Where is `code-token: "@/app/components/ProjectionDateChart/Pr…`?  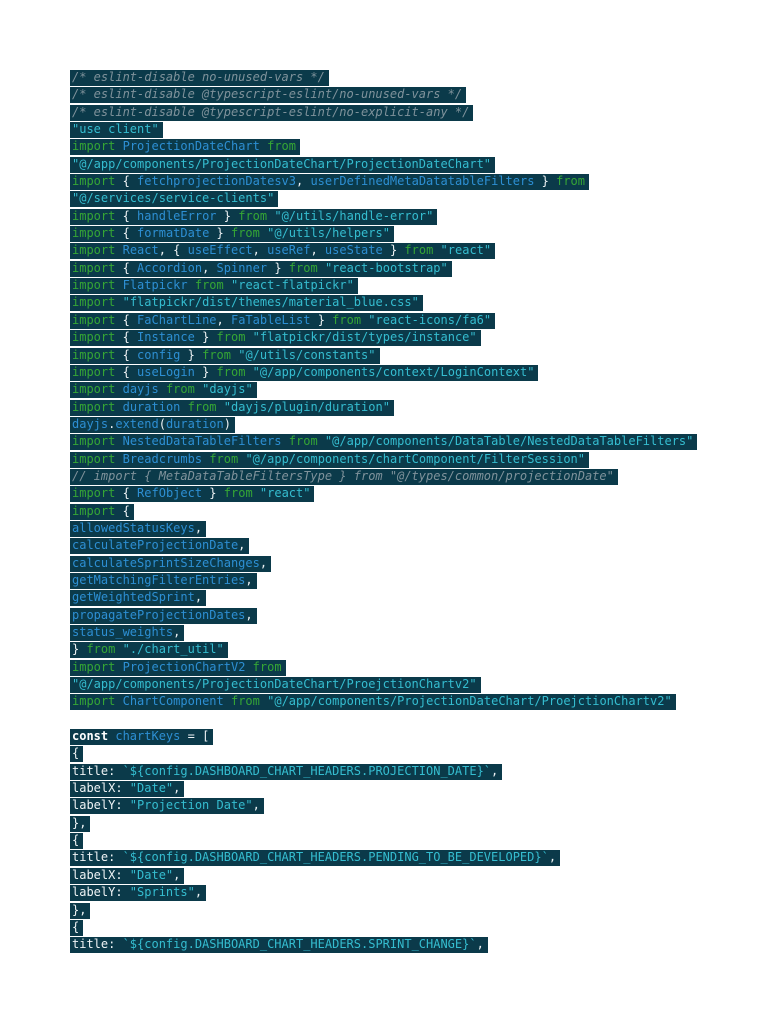
code-token: "@/app/components/ProjectionDateChart/Pr… is located at coordinates (282, 163).